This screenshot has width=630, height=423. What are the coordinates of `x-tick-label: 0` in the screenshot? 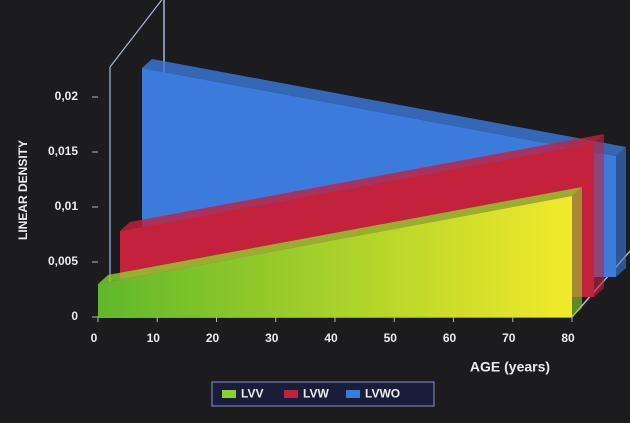 It's located at (94, 338).